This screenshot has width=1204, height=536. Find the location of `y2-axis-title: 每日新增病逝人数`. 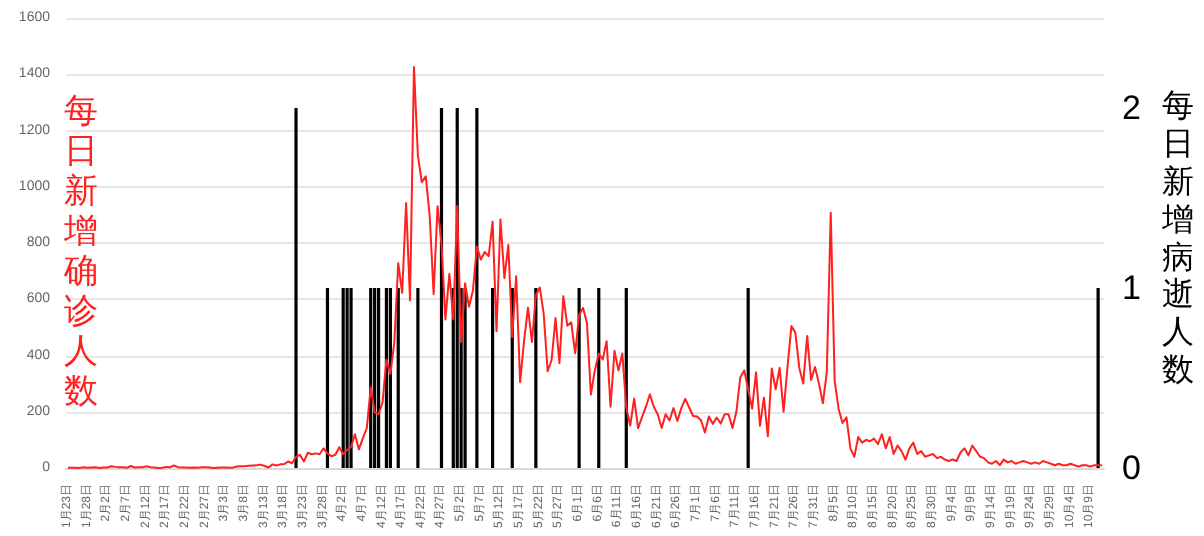

y2-axis-title: 每日新增病逝人数 is located at coordinates (1178, 238).